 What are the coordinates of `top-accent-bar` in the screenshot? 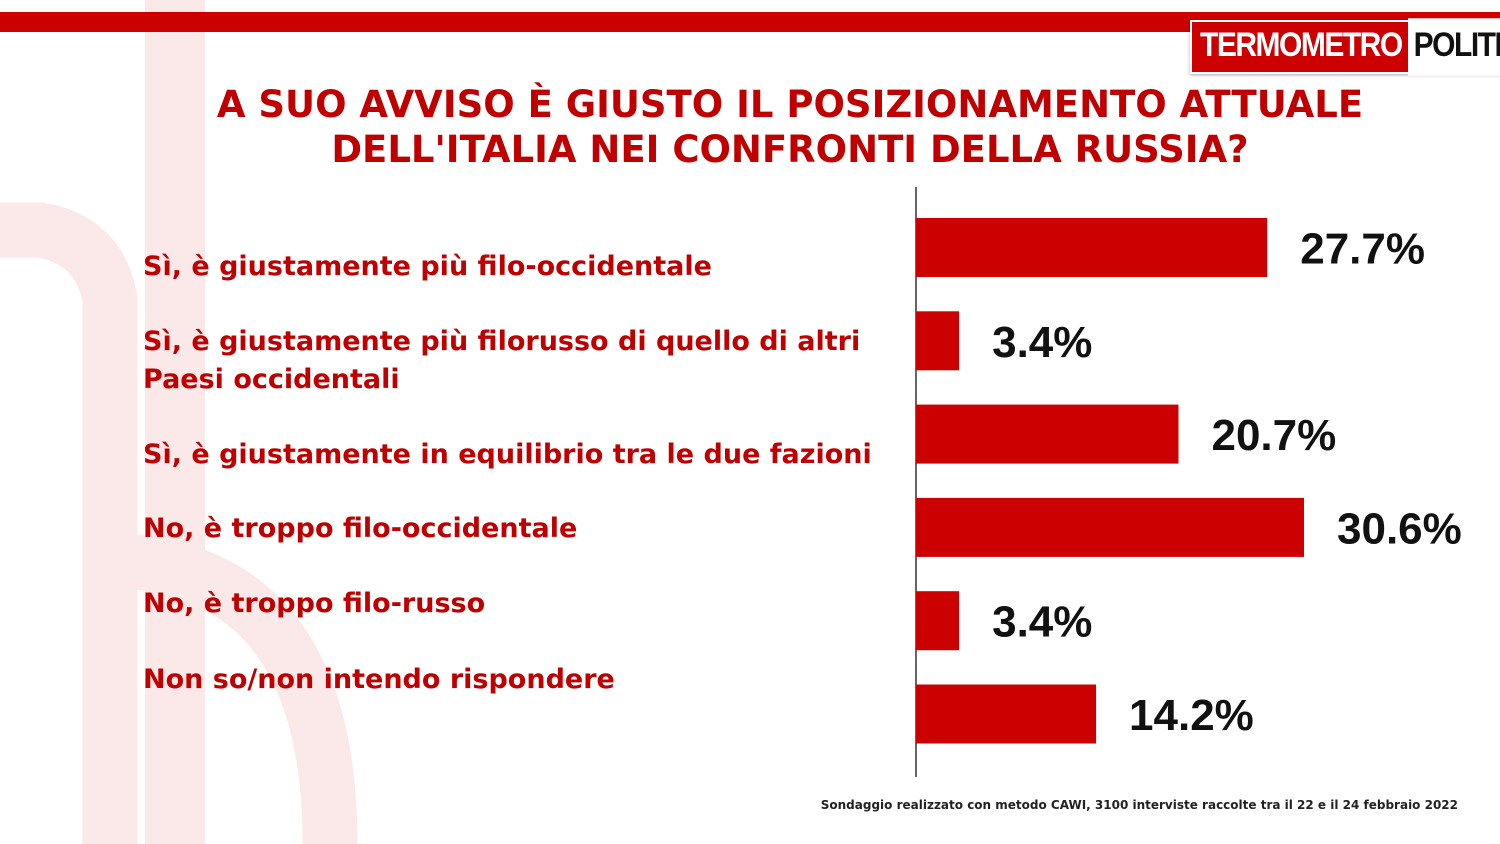 It's located at (750, 22).